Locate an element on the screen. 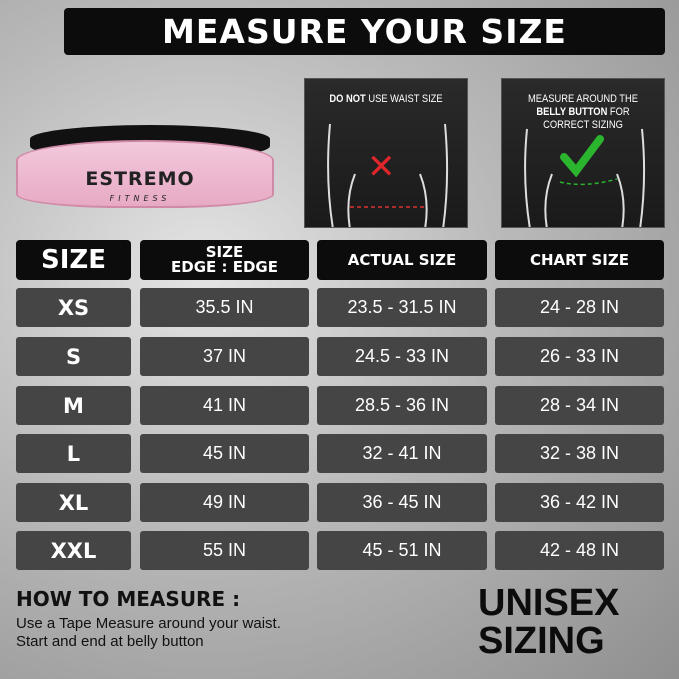 The height and width of the screenshot is (679, 679). cell-chart-size: 36 - 42 IN is located at coordinates (579, 502).